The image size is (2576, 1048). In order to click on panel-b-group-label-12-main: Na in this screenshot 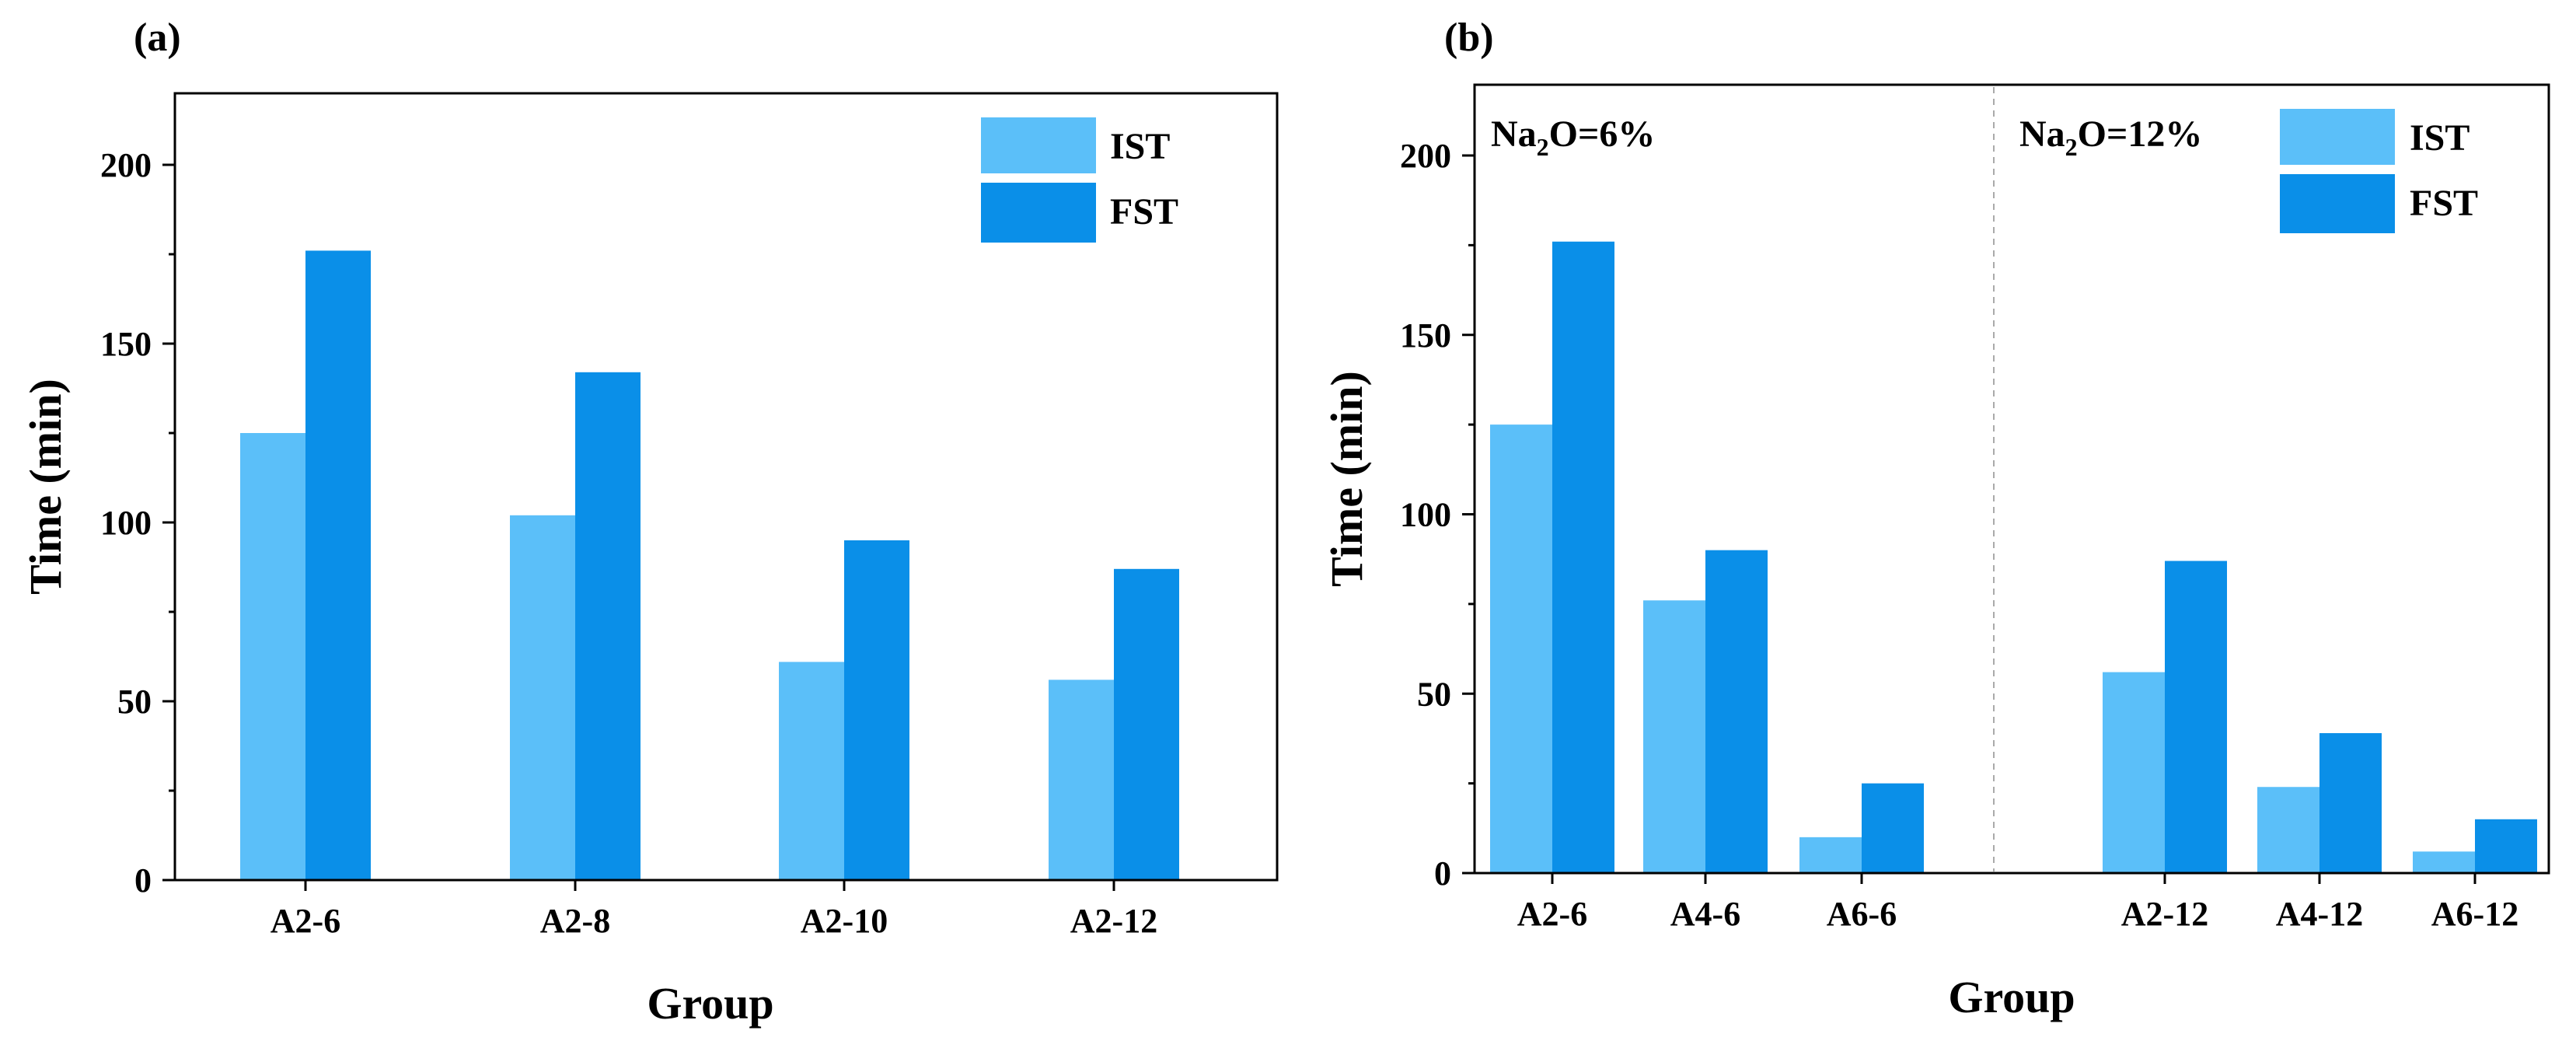, I will do `click(2042, 135)`.